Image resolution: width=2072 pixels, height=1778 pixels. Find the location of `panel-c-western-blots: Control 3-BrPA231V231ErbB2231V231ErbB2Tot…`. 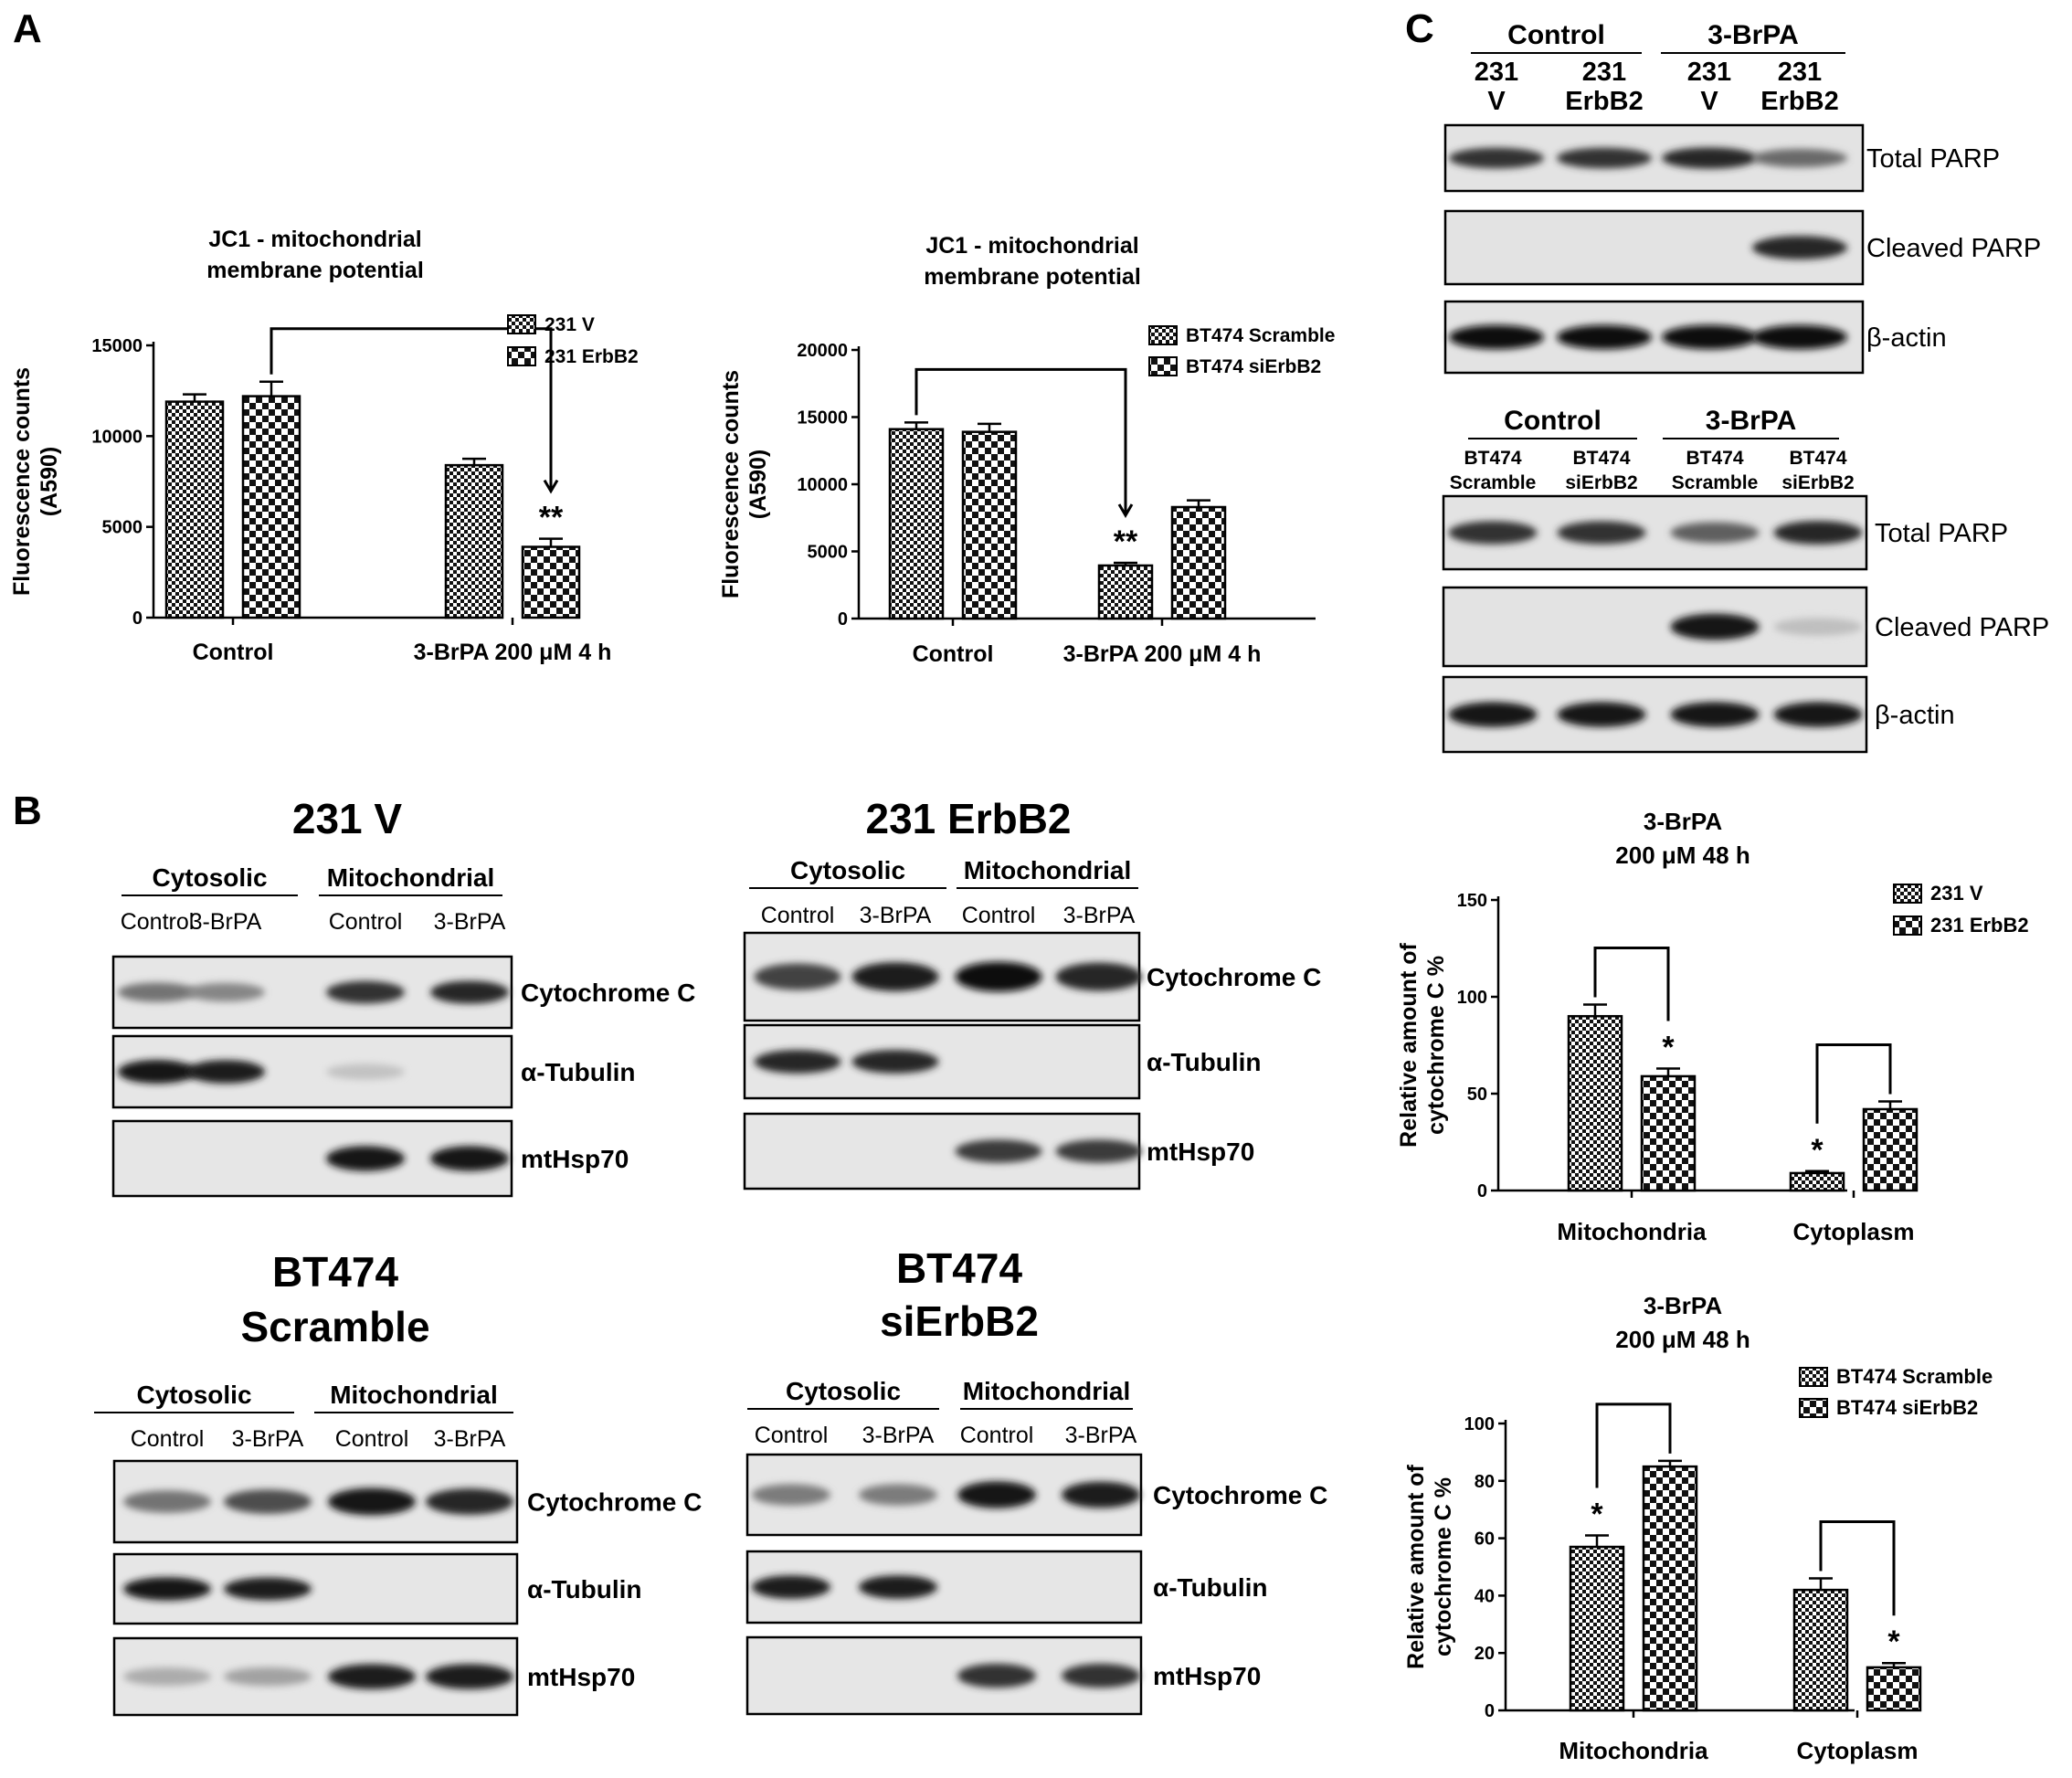

panel-c-western-blots: Control 3-BrPA231V231ErbB2231V231ErbB2Tot… is located at coordinates (1745, 387).